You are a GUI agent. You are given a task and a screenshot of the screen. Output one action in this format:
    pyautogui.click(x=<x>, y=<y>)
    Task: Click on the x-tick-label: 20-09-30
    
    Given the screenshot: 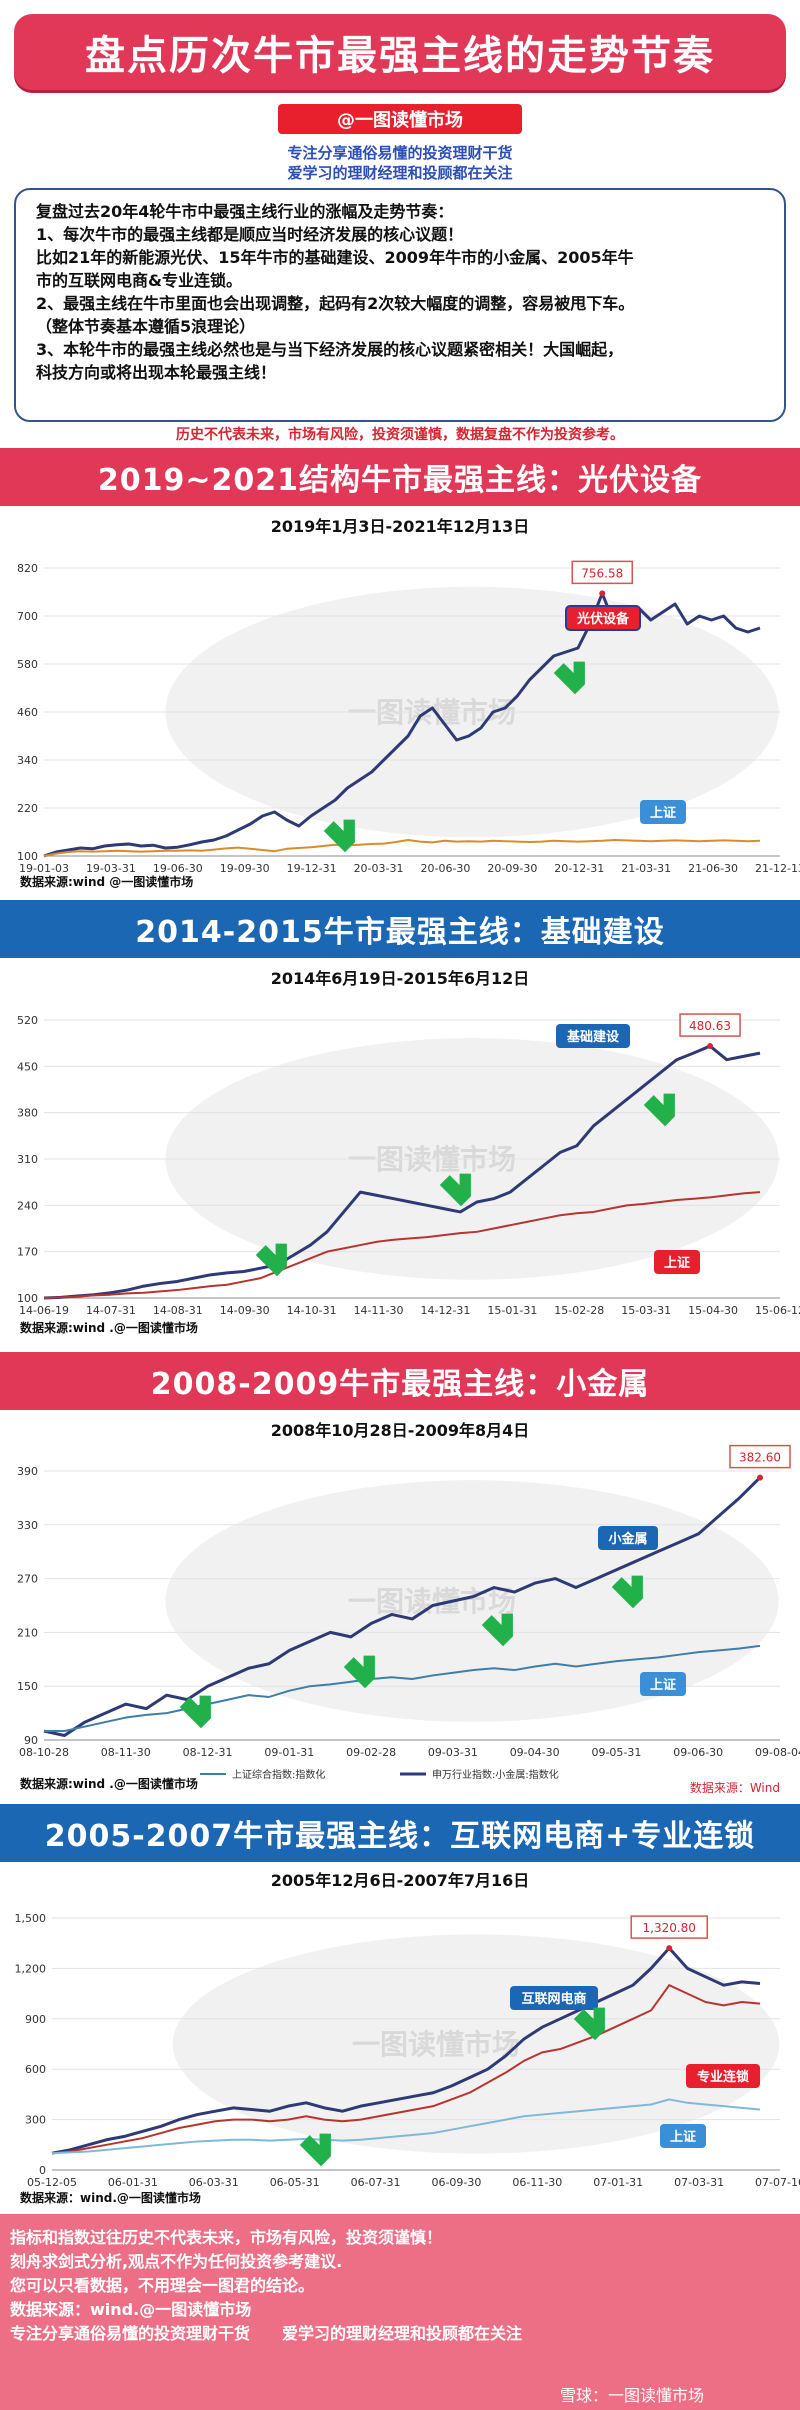 What is the action you would take?
    pyautogui.click(x=512, y=868)
    